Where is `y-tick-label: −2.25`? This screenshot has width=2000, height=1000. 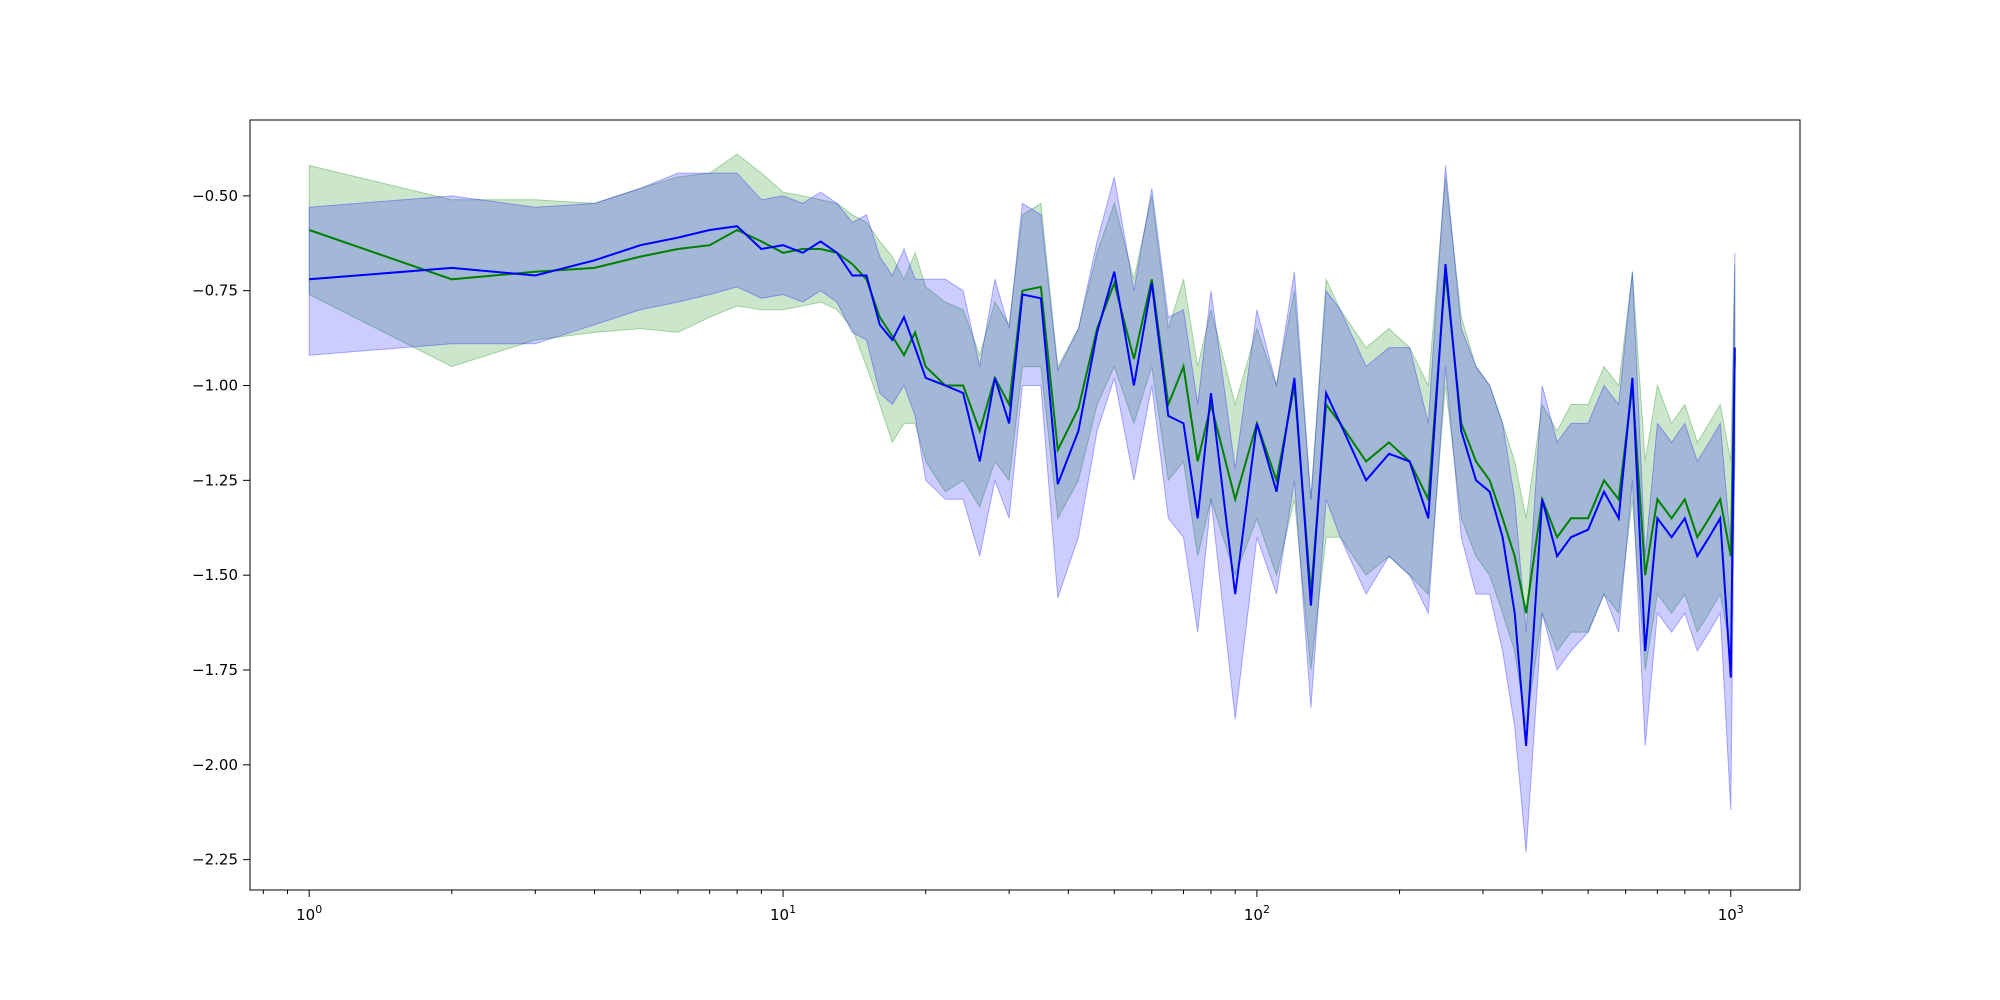
y-tick-label: −2.25 is located at coordinates (215, 860).